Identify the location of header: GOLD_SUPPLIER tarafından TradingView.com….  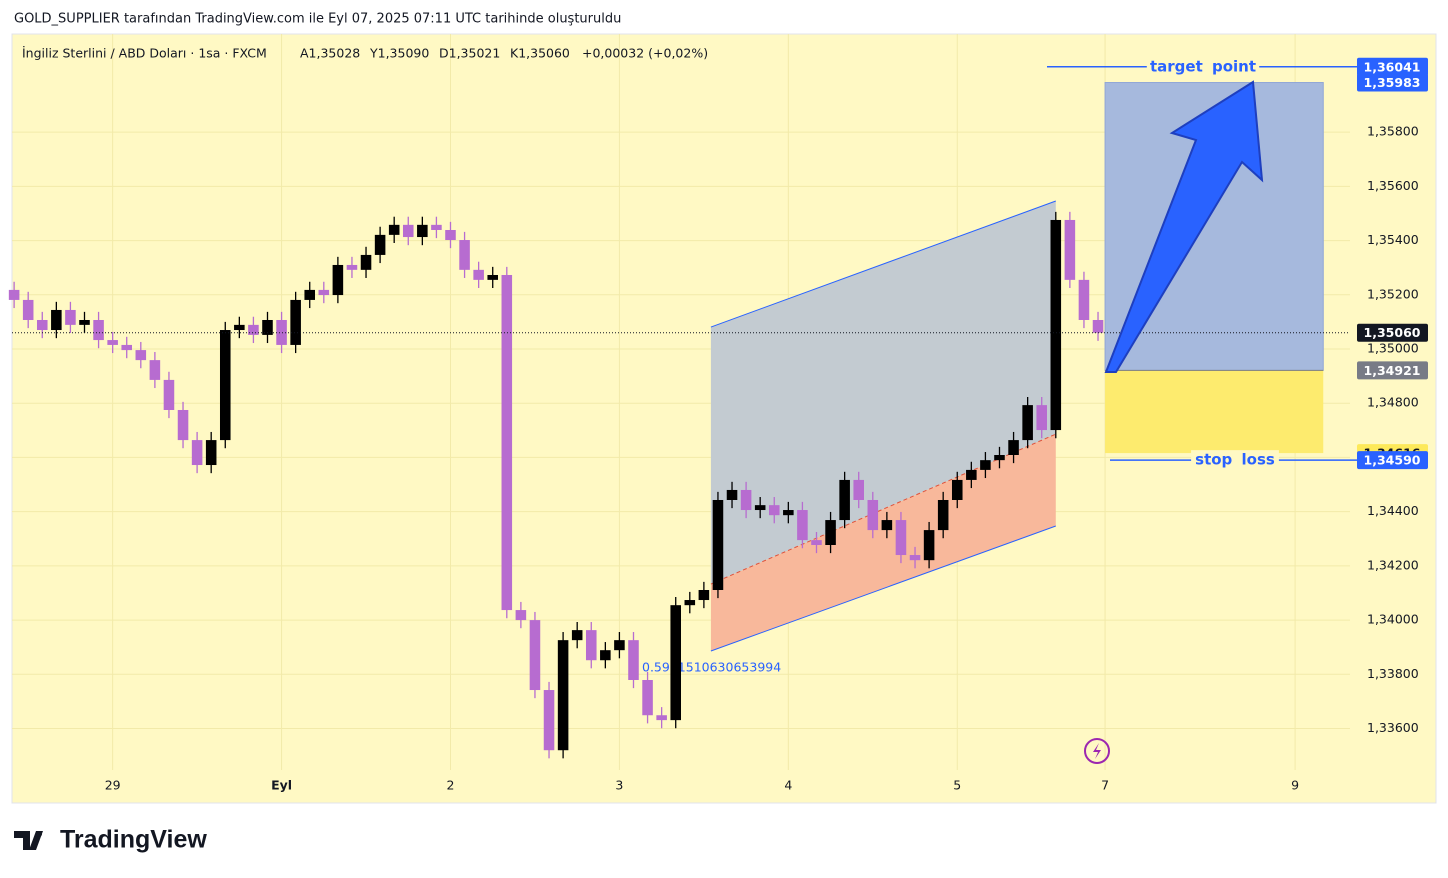
(317, 19).